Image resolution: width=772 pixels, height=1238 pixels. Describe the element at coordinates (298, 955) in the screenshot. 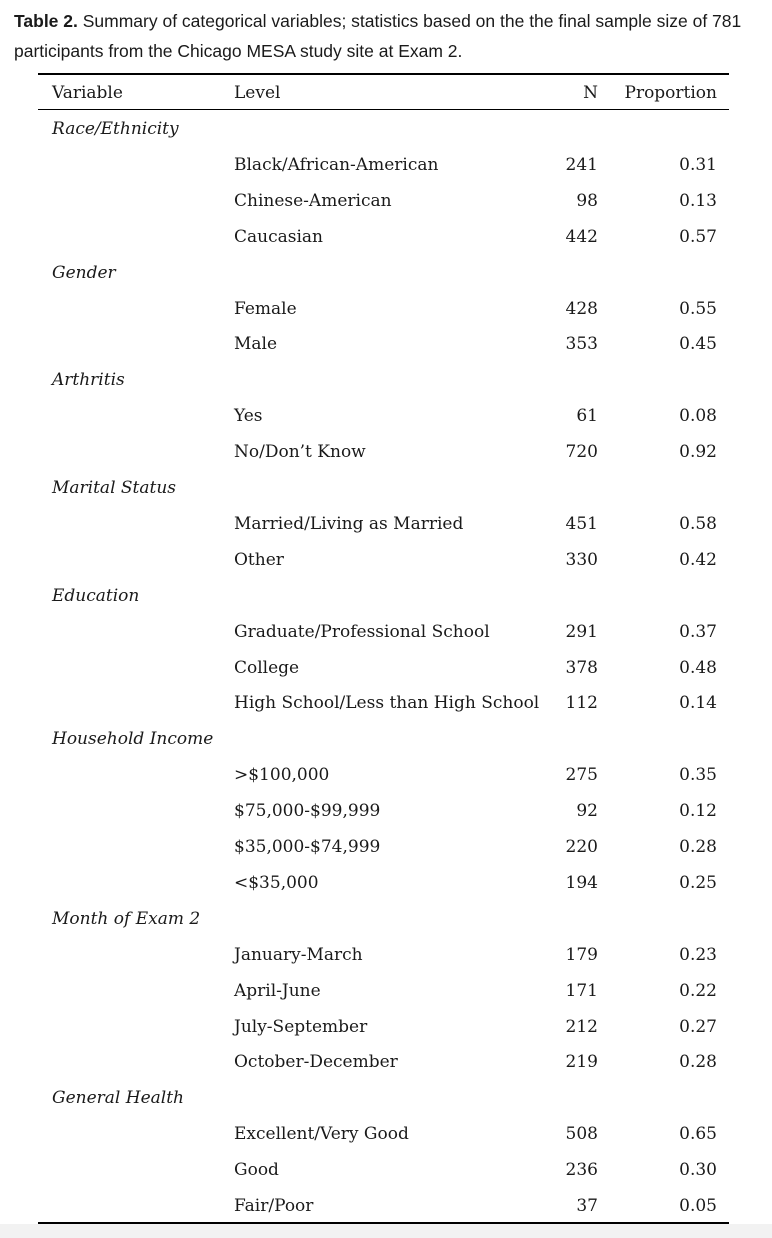

I see `cell-level: January-March` at that location.